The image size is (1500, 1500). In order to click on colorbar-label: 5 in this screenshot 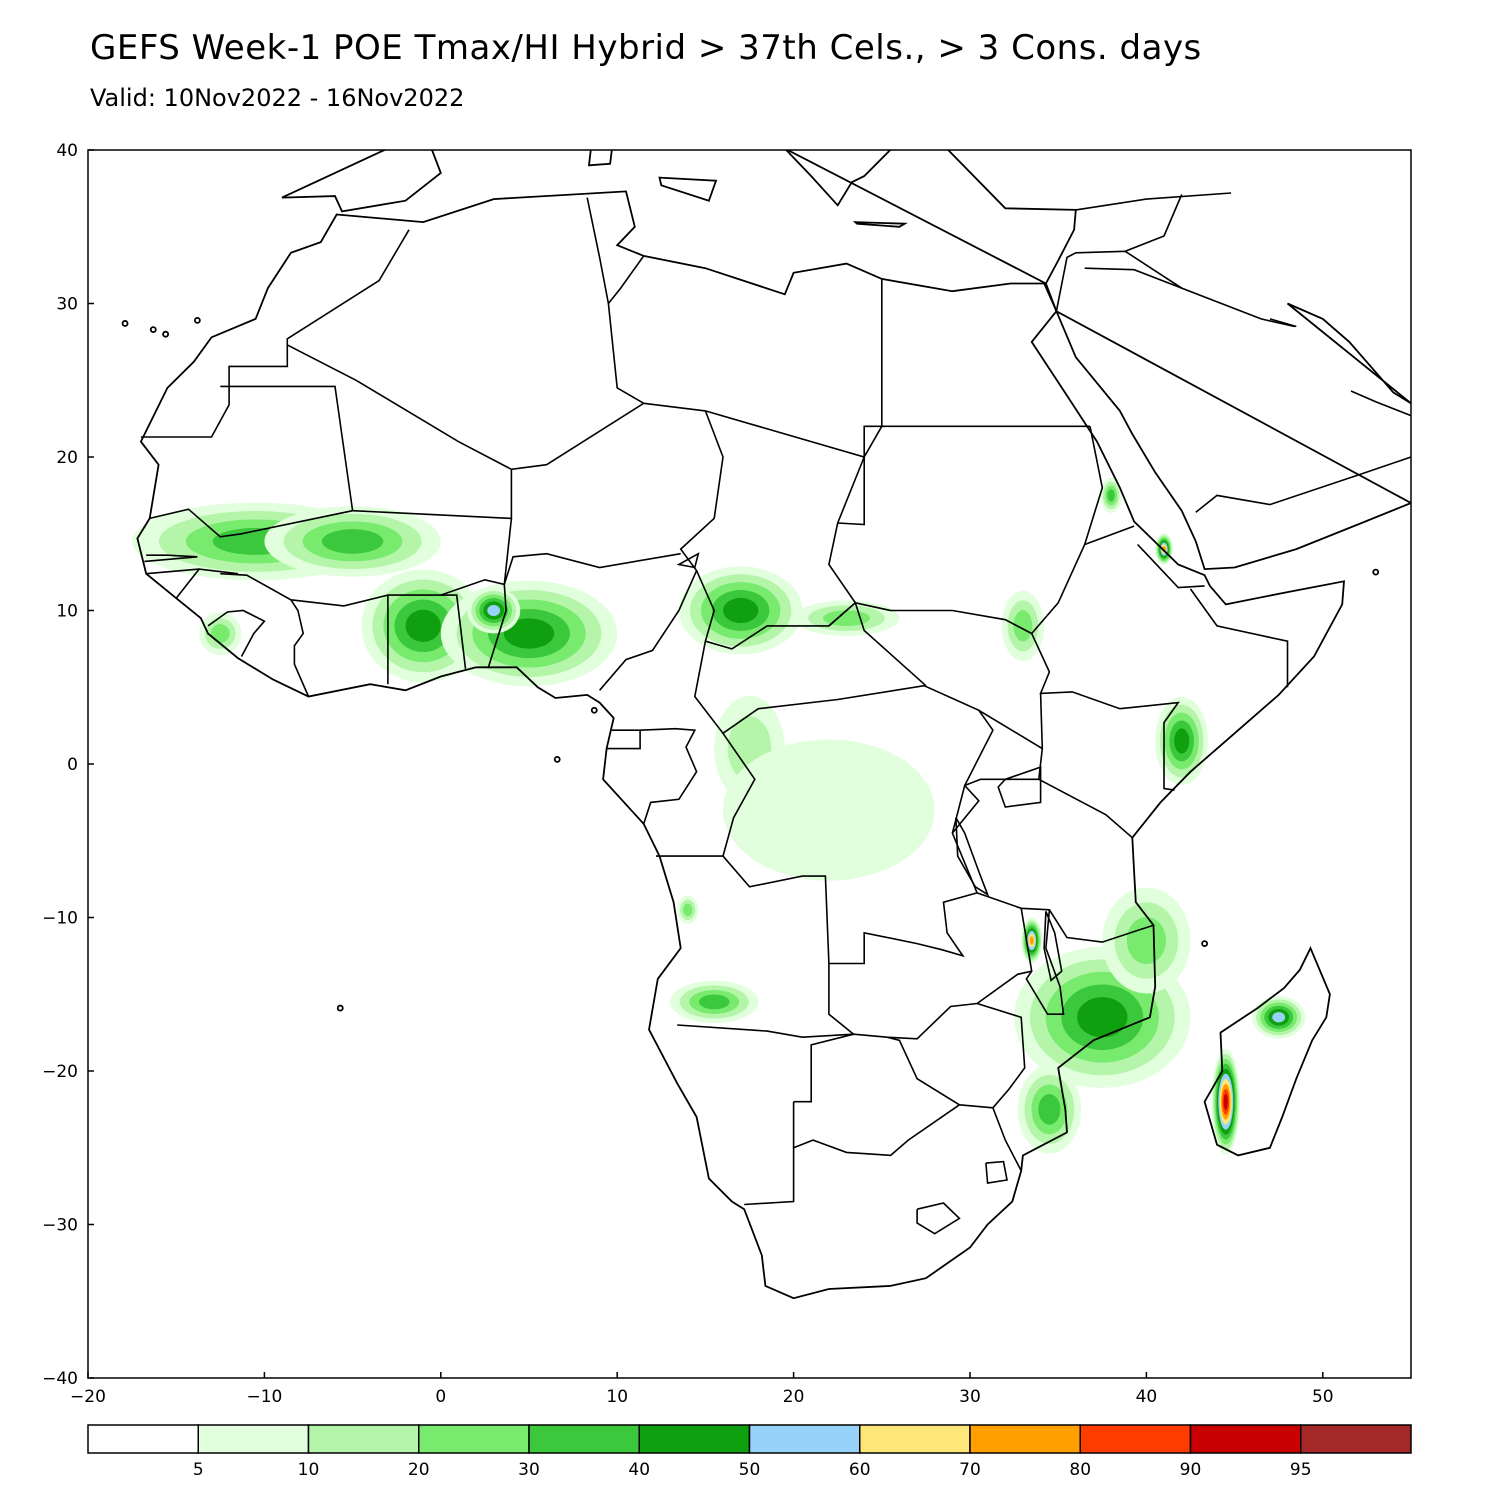, I will do `click(198, 1470)`.